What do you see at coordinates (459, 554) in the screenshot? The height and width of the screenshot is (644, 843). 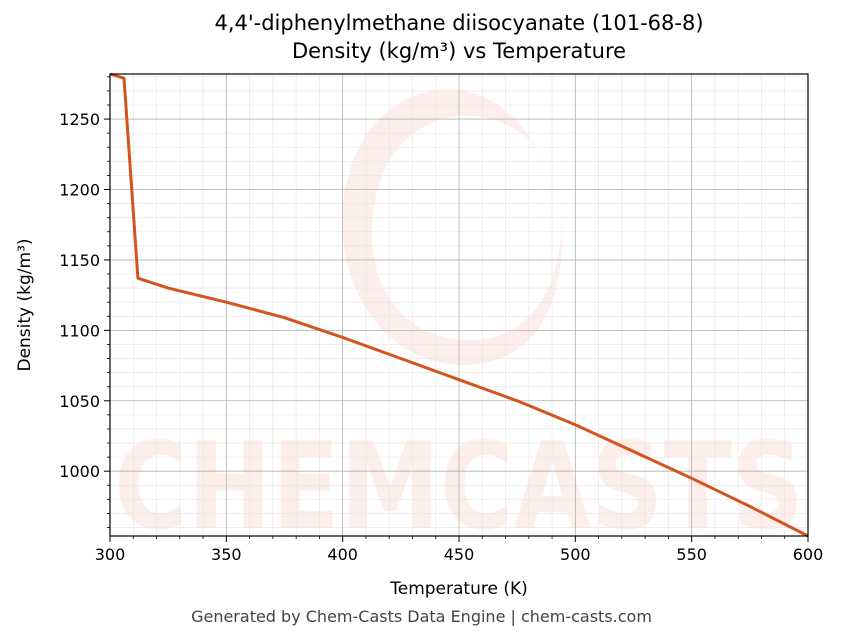 I see `x-tick-label: 450` at bounding box center [459, 554].